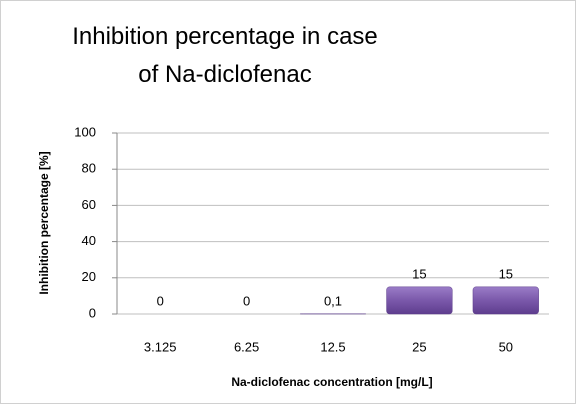 The image size is (577, 405). I want to click on y-axis-label: Inhibition percentage [%], so click(44, 222).